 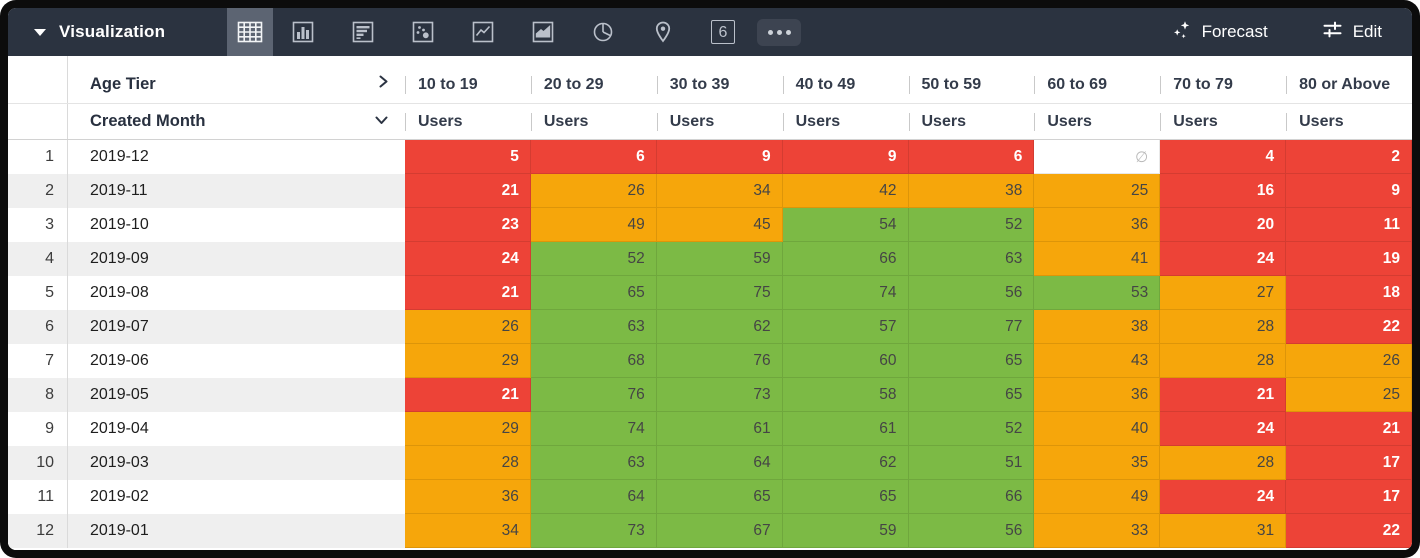 What do you see at coordinates (303, 32) in the screenshot?
I see `vis-type-column-chart-button` at bounding box center [303, 32].